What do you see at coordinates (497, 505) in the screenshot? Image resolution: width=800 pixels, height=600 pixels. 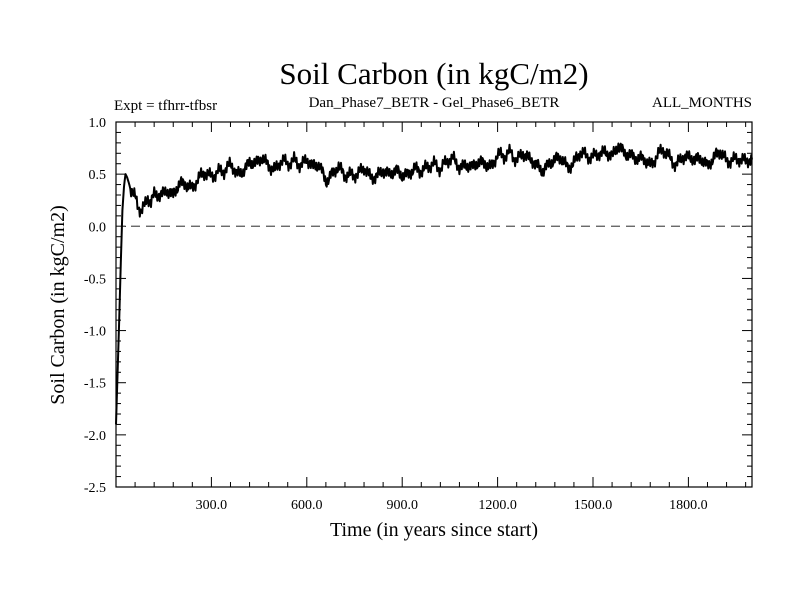 I see `x-tick-label: 1200.0` at bounding box center [497, 505].